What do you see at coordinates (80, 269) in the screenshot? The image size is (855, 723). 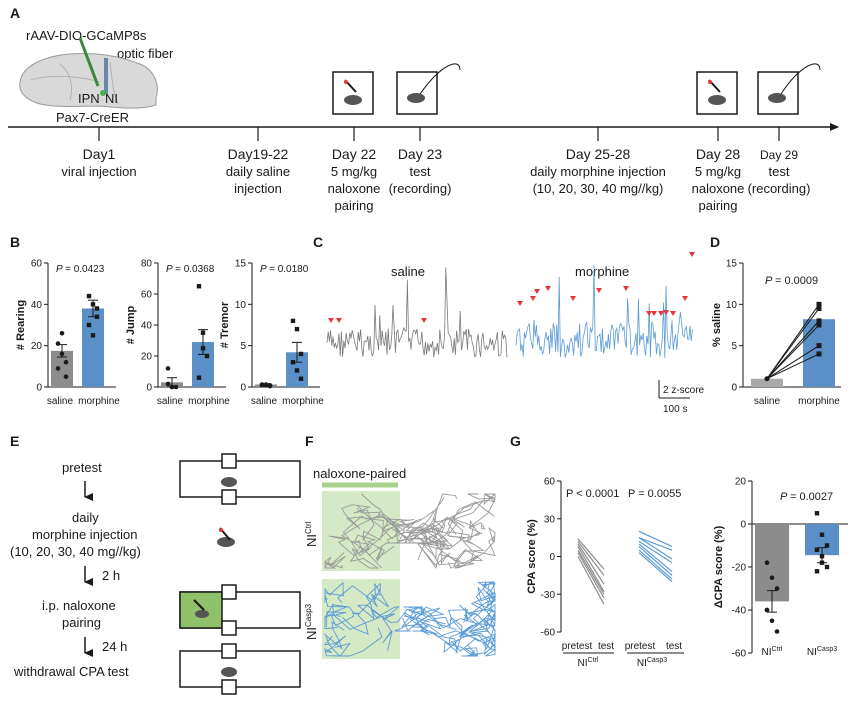 I see `p-value: P = 0.0423` at bounding box center [80, 269].